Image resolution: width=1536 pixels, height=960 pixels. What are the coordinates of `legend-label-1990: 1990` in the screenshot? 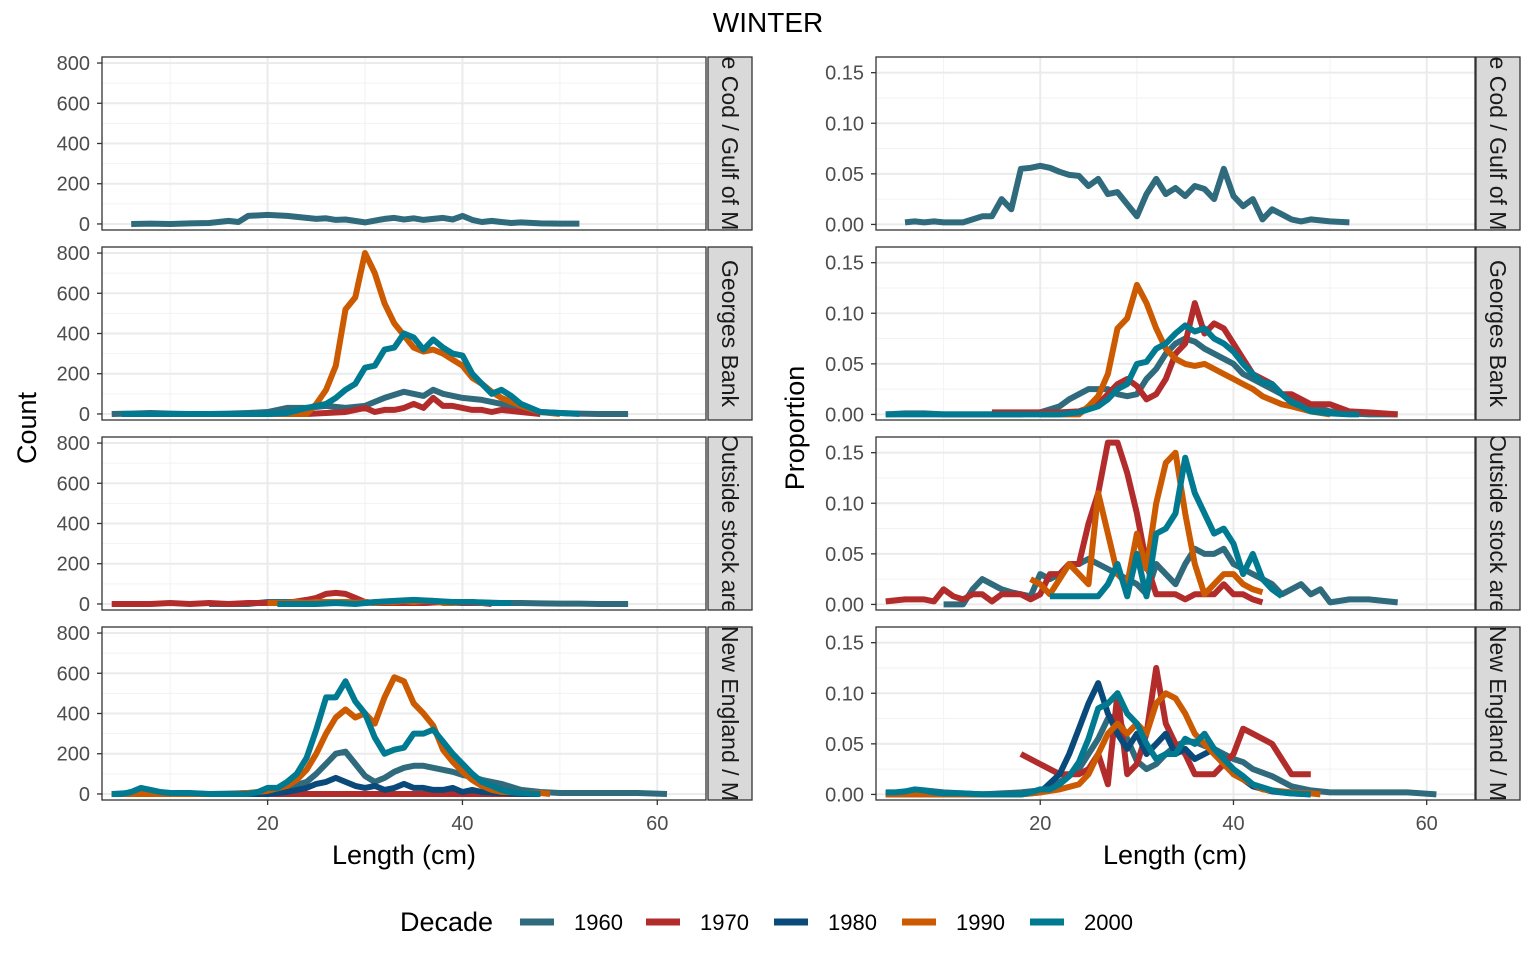 It's located at (980, 922).